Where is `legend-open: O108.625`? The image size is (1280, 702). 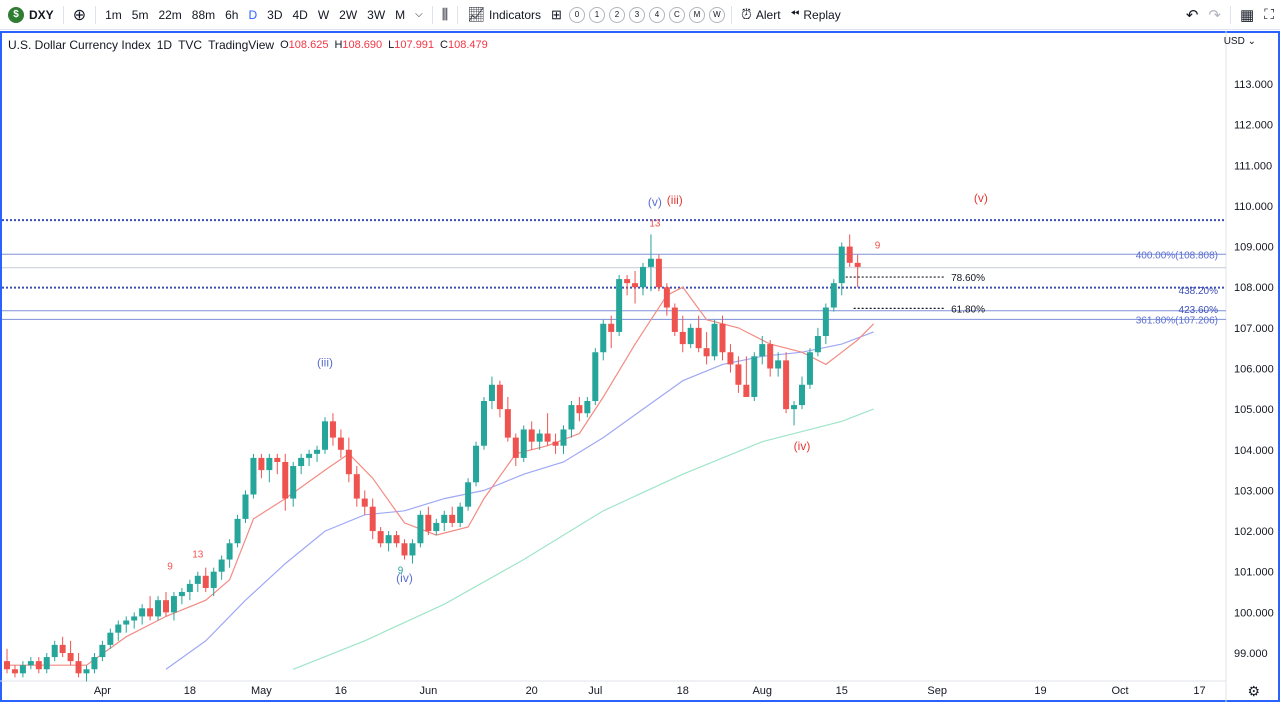
legend-open: O108.625 is located at coordinates (304, 45).